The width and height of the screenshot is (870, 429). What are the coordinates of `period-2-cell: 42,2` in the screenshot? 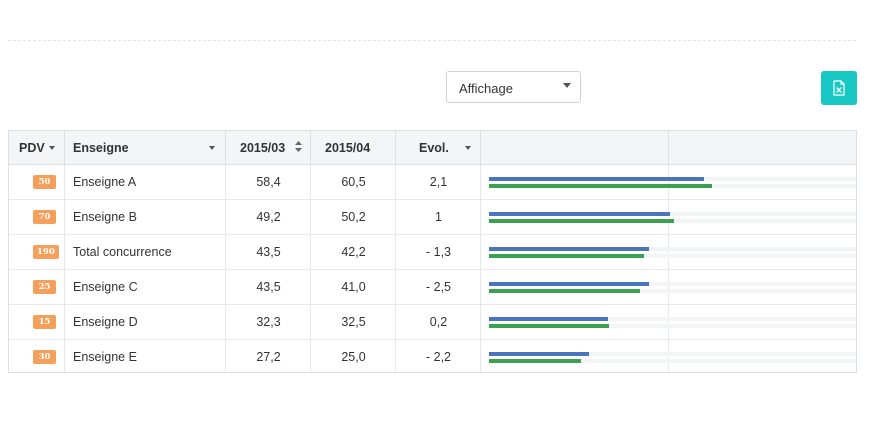 It's located at (353, 252).